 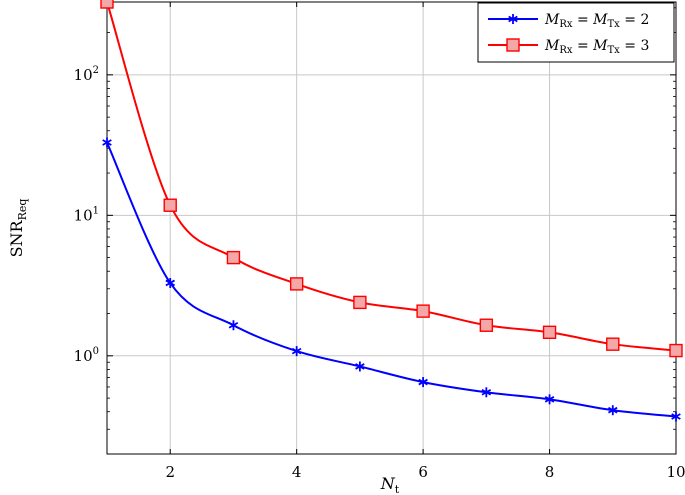 I want to click on x-tick-label: 6, so click(x=423, y=472).